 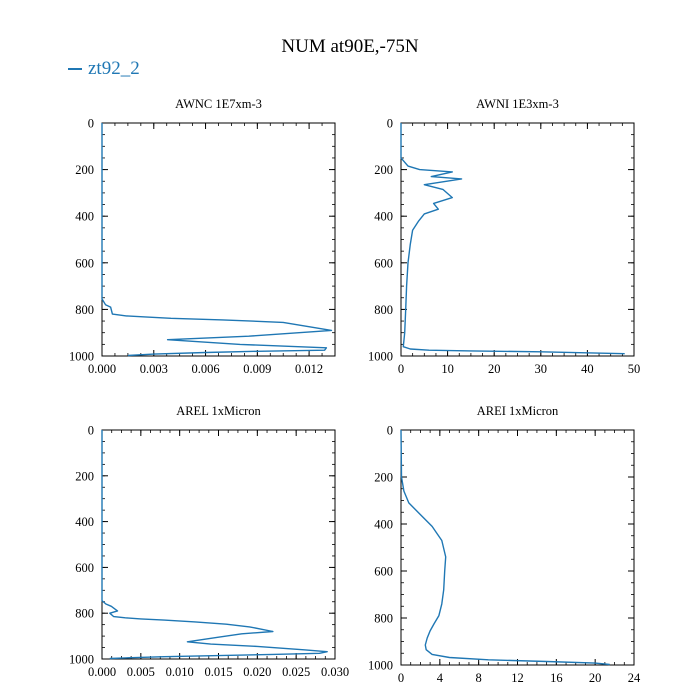 What do you see at coordinates (587, 369) in the screenshot?
I see `x-tick-label: 40` at bounding box center [587, 369].